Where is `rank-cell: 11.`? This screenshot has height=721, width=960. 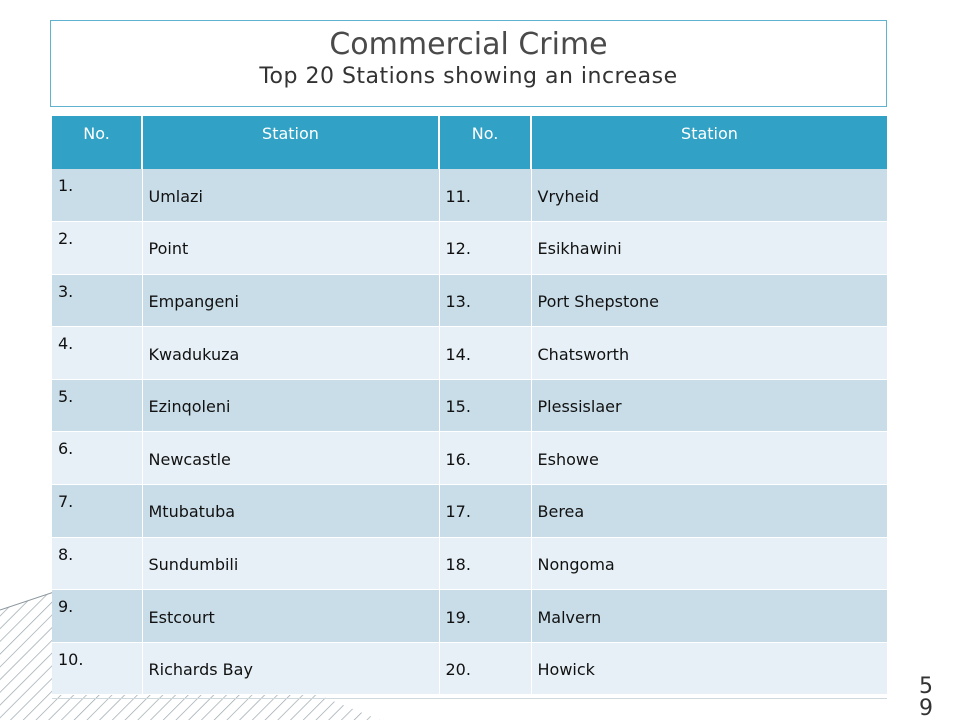
rank-cell: 11. is located at coordinates (485, 196).